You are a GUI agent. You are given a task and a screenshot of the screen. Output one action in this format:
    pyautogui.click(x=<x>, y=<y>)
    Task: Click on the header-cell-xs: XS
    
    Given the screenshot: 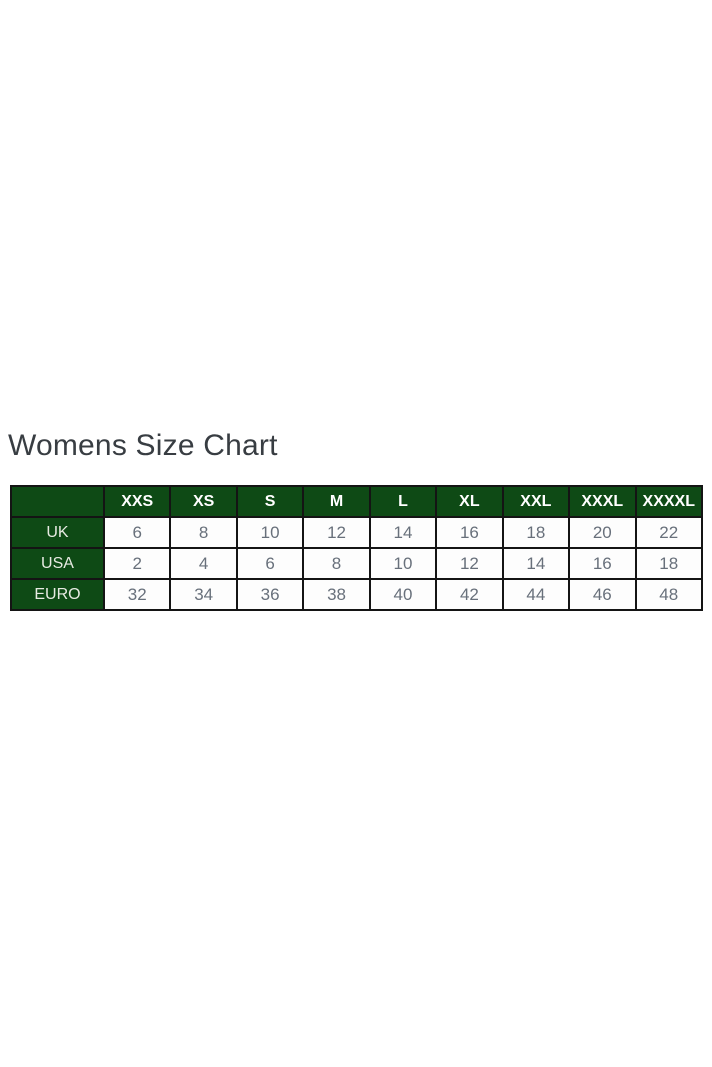 What is the action you would take?
    pyautogui.click(x=203, y=501)
    